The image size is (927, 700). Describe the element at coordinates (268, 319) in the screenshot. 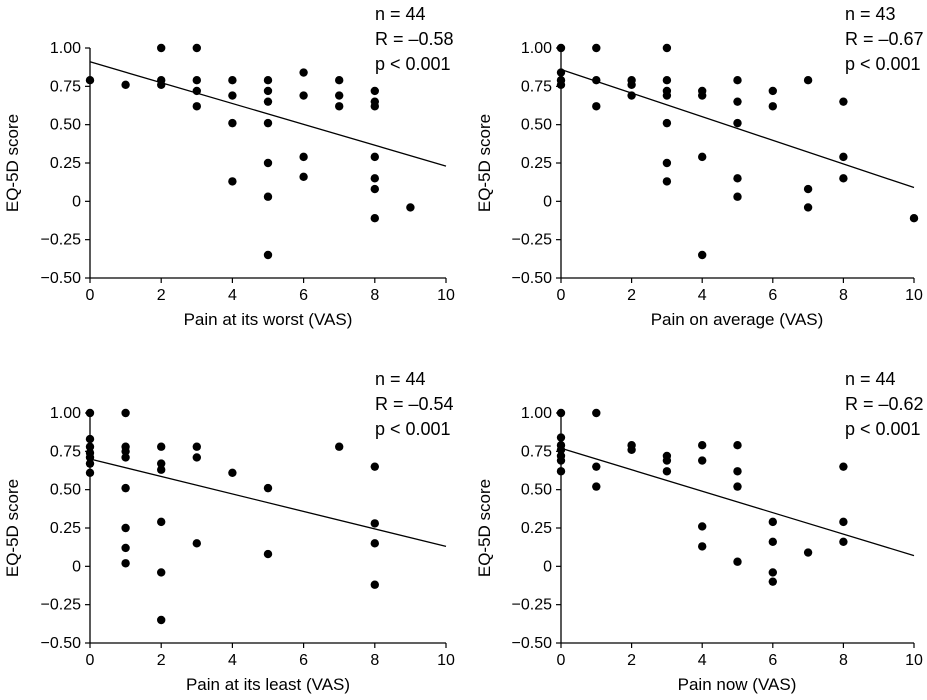

I see `x-axis-label: Pain at its worst (VAS)` at that location.